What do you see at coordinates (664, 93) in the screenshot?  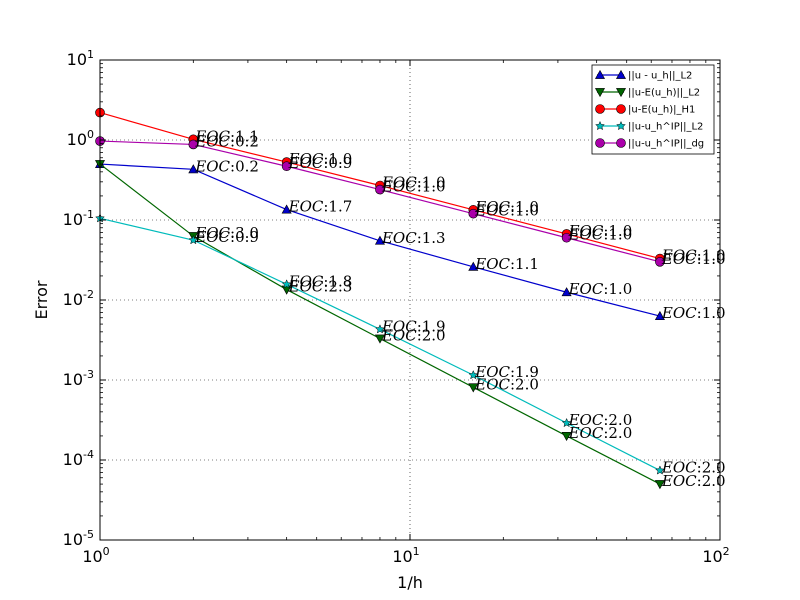 I see `legend-label: ||u-E(u_h)||_L2` at bounding box center [664, 93].